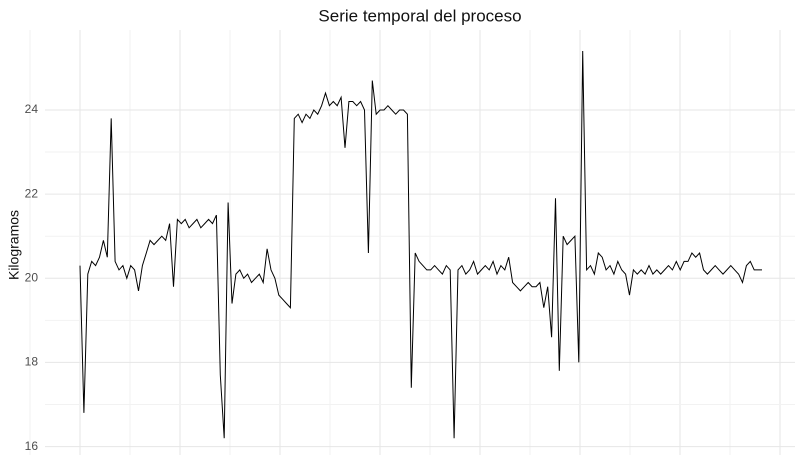 This screenshot has width=804, height=468. Describe the element at coordinates (32, 277) in the screenshot. I see `y-tick-label: 20` at that location.